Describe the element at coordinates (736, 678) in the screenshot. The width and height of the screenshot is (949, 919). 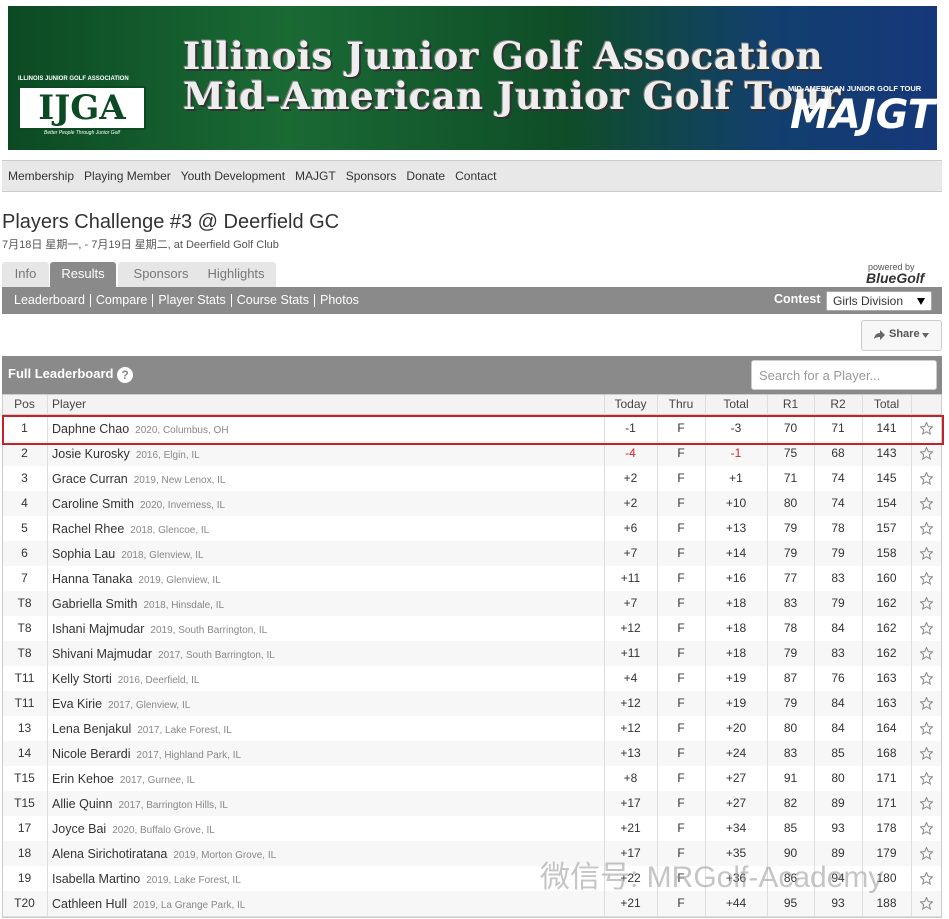
I see `cell-total: +19` at that location.